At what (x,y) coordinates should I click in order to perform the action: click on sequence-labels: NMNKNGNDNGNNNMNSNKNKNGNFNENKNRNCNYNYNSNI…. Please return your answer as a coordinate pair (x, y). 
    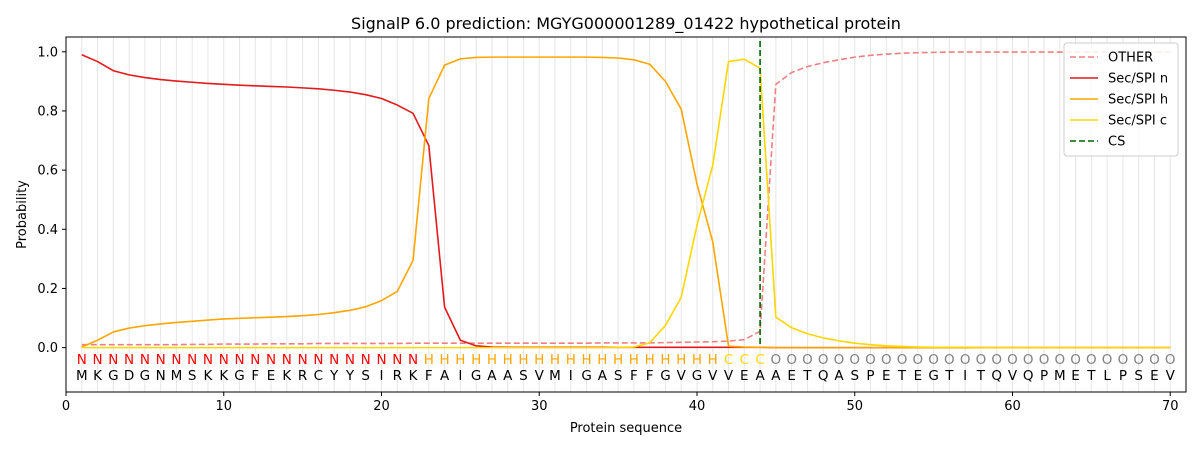
    Looking at the image, I should click on (626, 368).